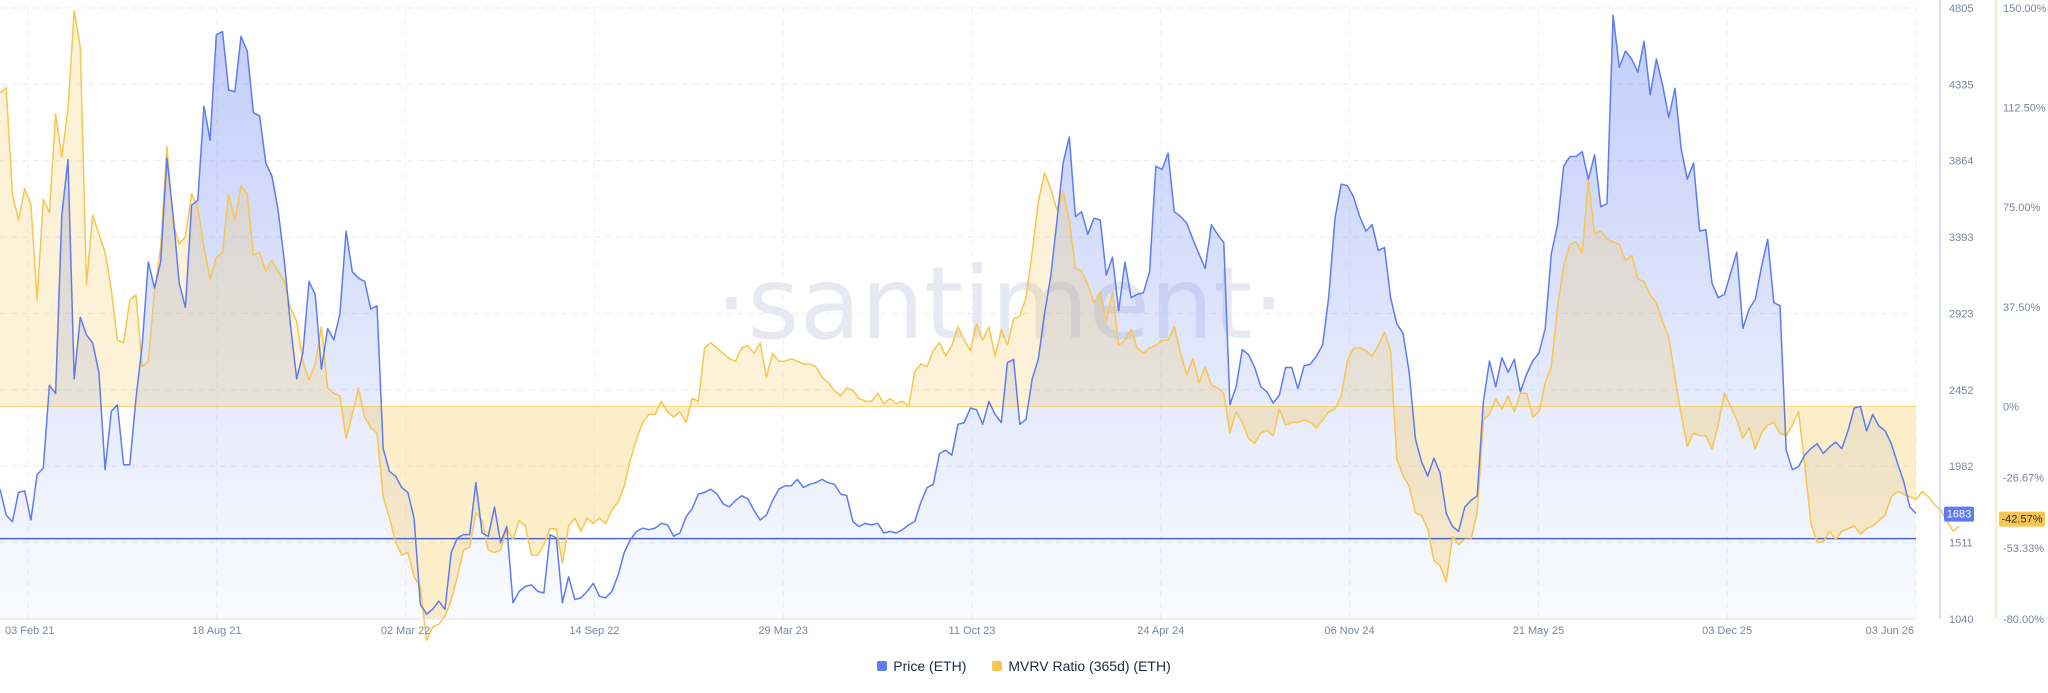  Describe the element at coordinates (882, 666) in the screenshot. I see `price-swatch-icon` at that location.